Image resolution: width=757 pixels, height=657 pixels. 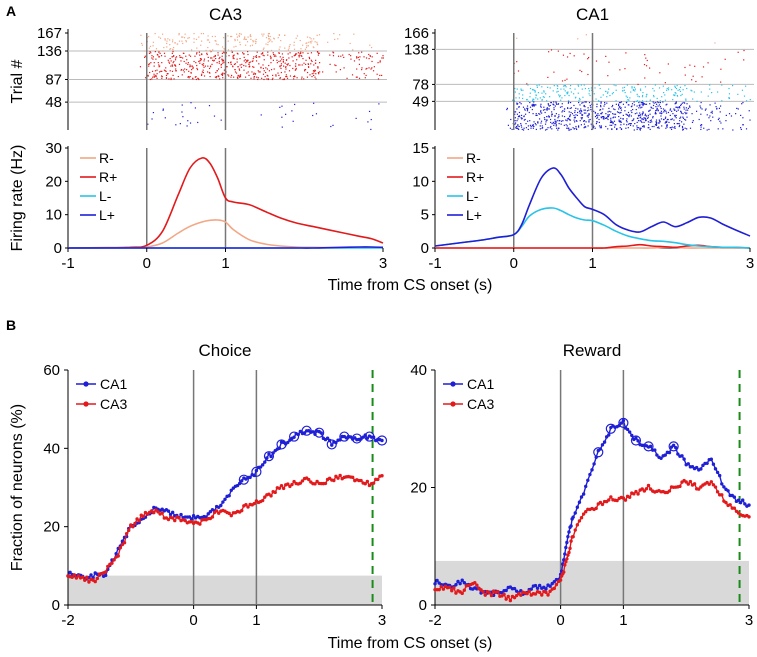 What do you see at coordinates (53, 181) in the screenshot?
I see `rate-ytick-label: 20` at bounding box center [53, 181].